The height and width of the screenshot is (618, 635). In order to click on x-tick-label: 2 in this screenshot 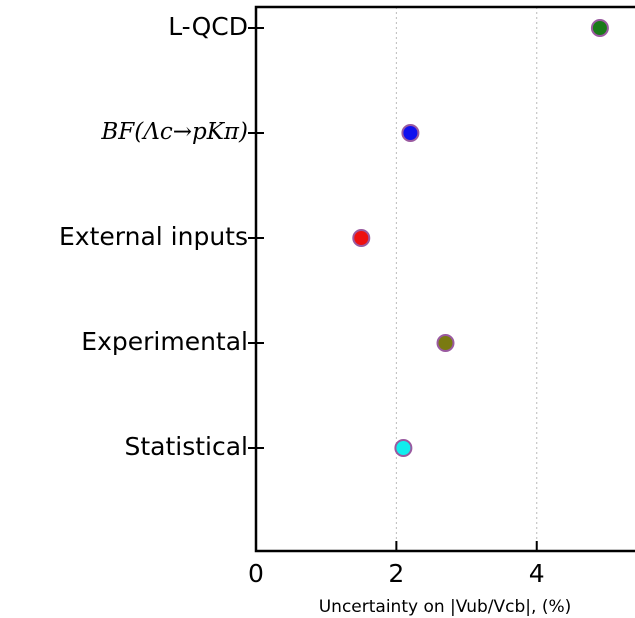, I will do `click(396, 573)`.